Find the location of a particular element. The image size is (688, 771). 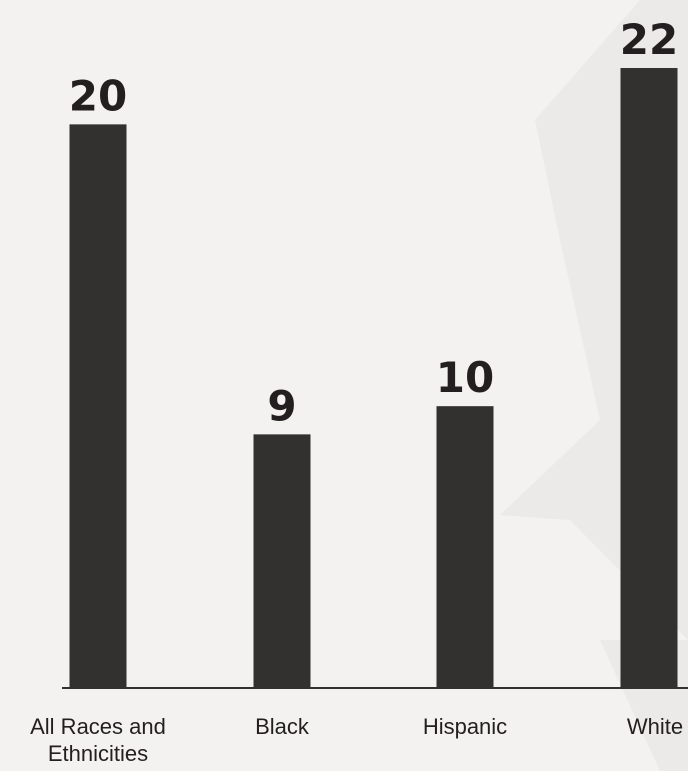

category-label-line: Hispanic is located at coordinates (465, 726).